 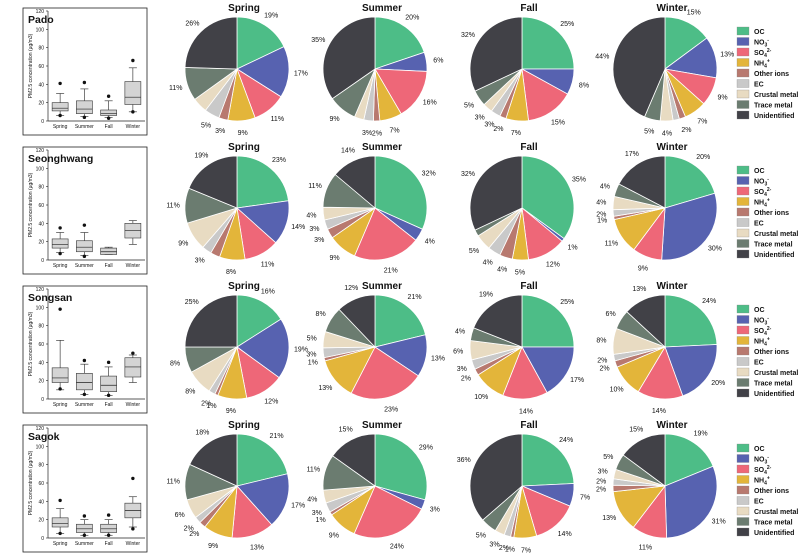 I want to click on pie-slice-label: 21%, so click(x=415, y=297).